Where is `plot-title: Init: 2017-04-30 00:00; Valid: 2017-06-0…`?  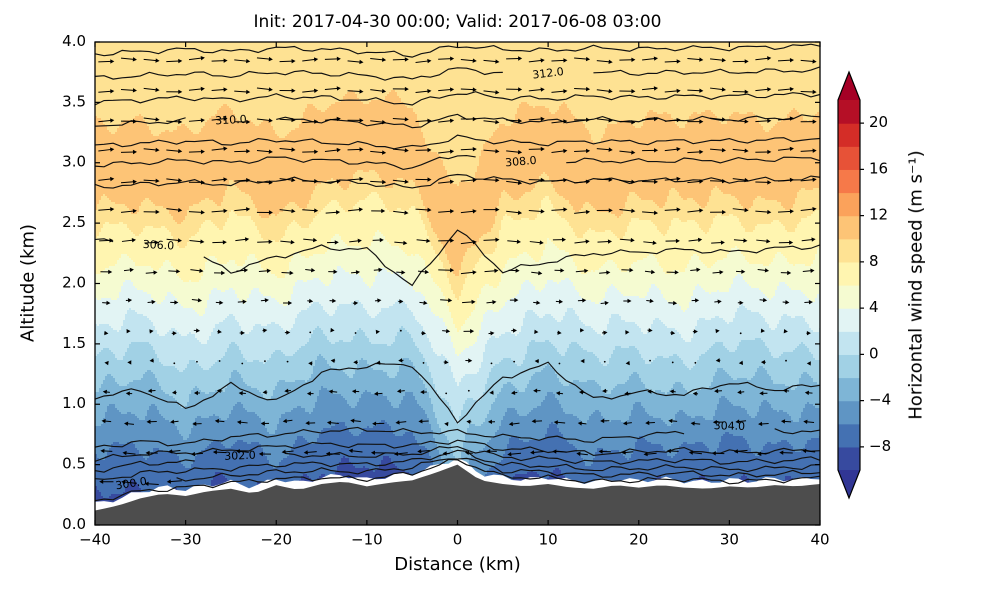
plot-title: Init: 2017-04-30 00:00; Valid: 2017-06-0… is located at coordinates (457, 22).